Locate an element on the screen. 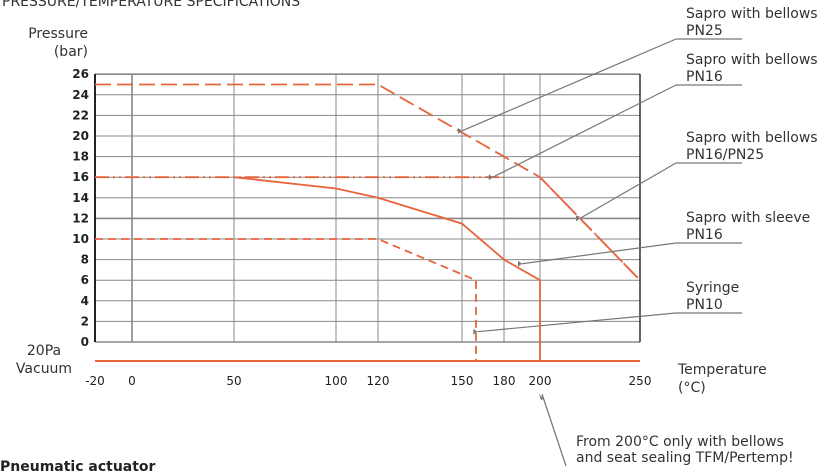  y-tick-label: 16 is located at coordinates (80, 177).